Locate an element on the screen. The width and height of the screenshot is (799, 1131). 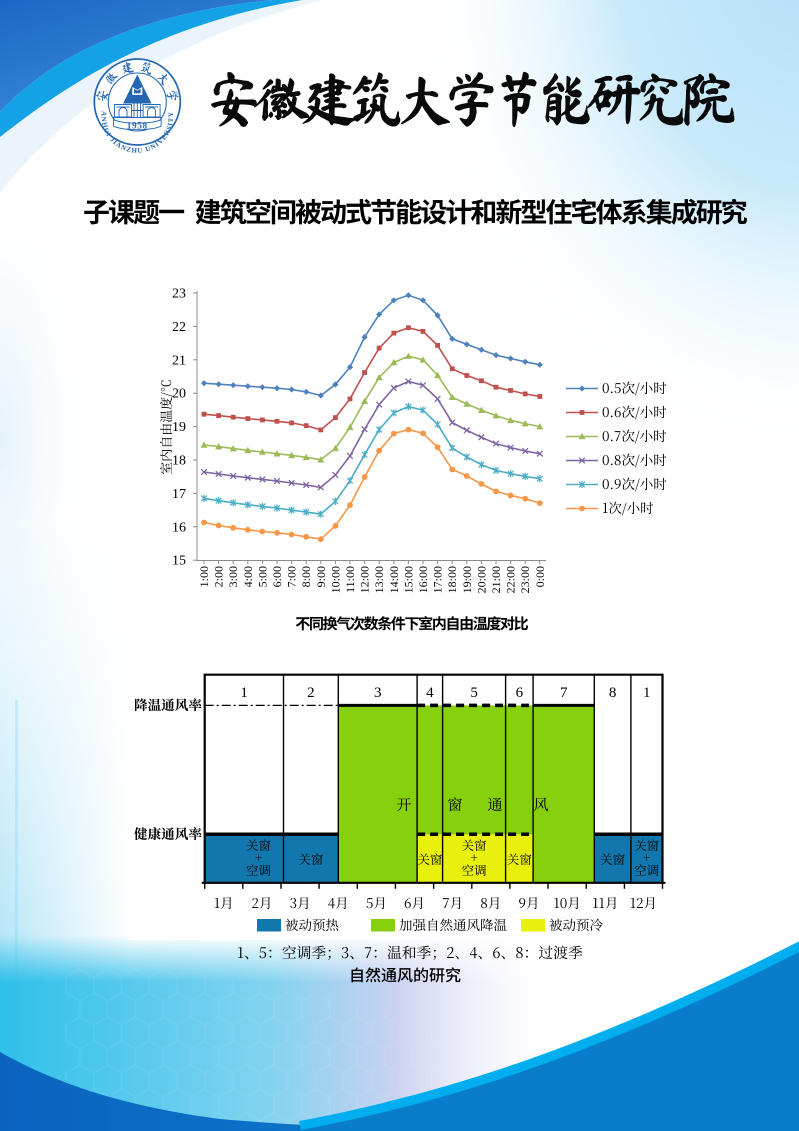
svg-text: 6 is located at coordinates (520, 693).